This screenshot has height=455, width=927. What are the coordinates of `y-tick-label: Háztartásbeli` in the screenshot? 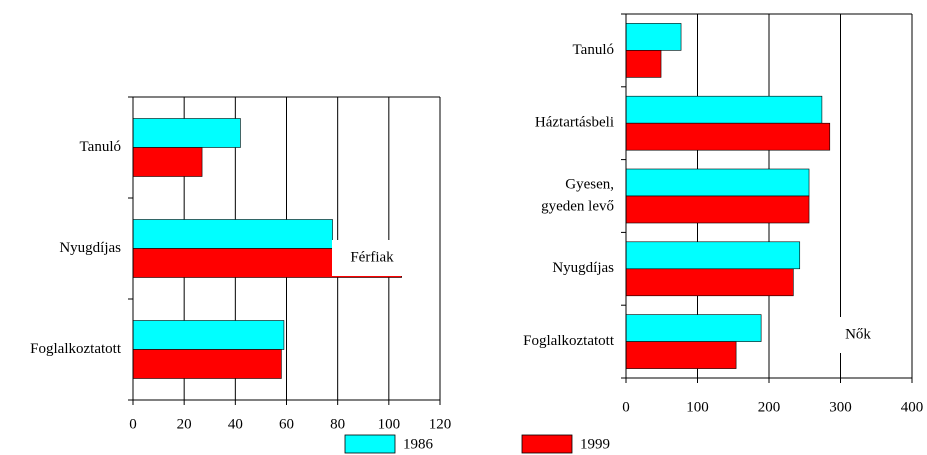 It's located at (574, 123).